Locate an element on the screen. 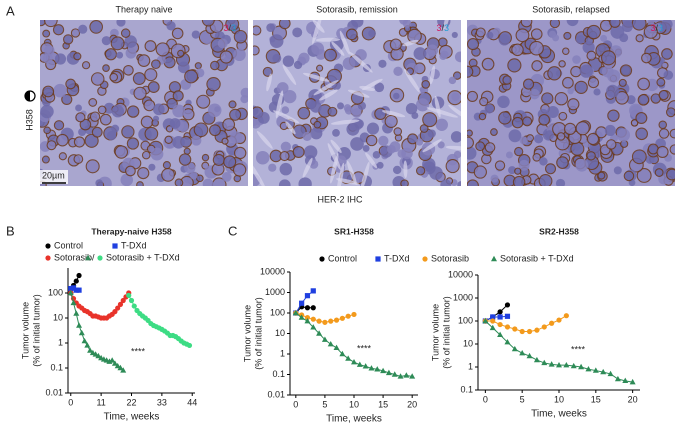  y-tick-label: 10 is located at coordinates (58, 317).